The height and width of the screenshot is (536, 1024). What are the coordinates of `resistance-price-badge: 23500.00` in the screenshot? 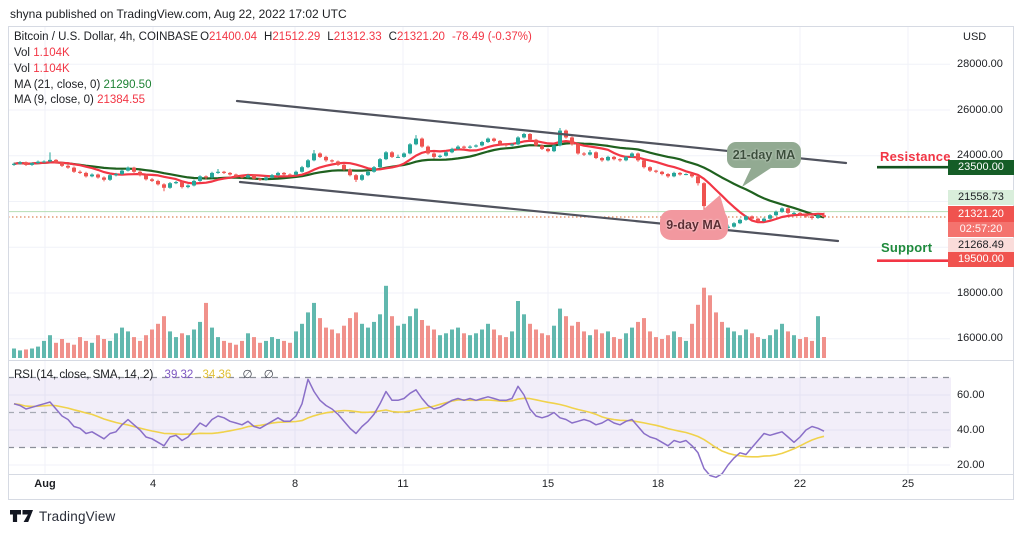 It's located at (981, 167).